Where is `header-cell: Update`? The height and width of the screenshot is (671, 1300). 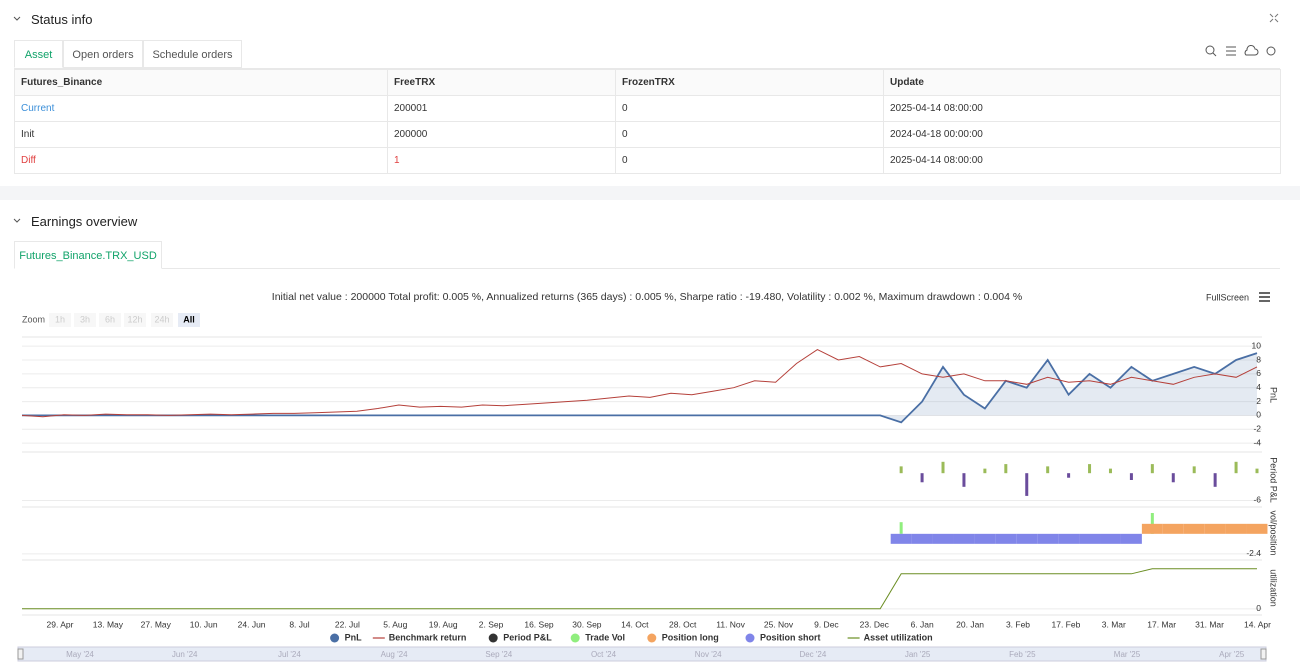 header-cell: Update is located at coordinates (1082, 82).